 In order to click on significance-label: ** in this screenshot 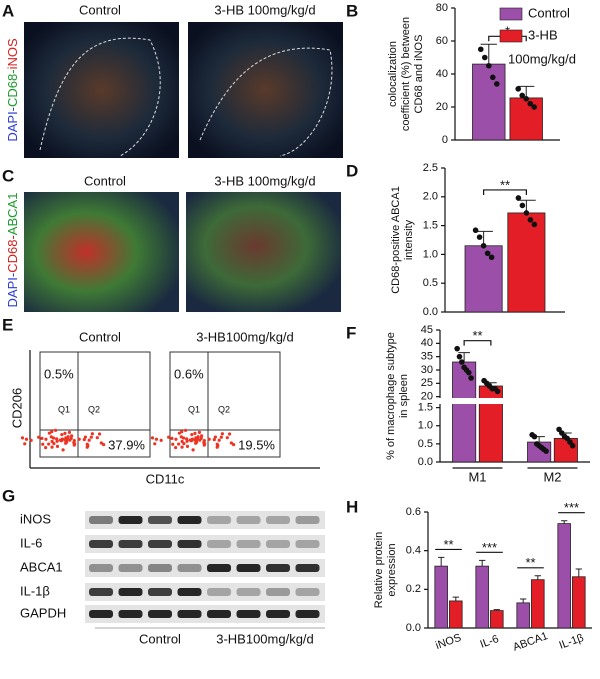, I will do `click(477, 335)`.